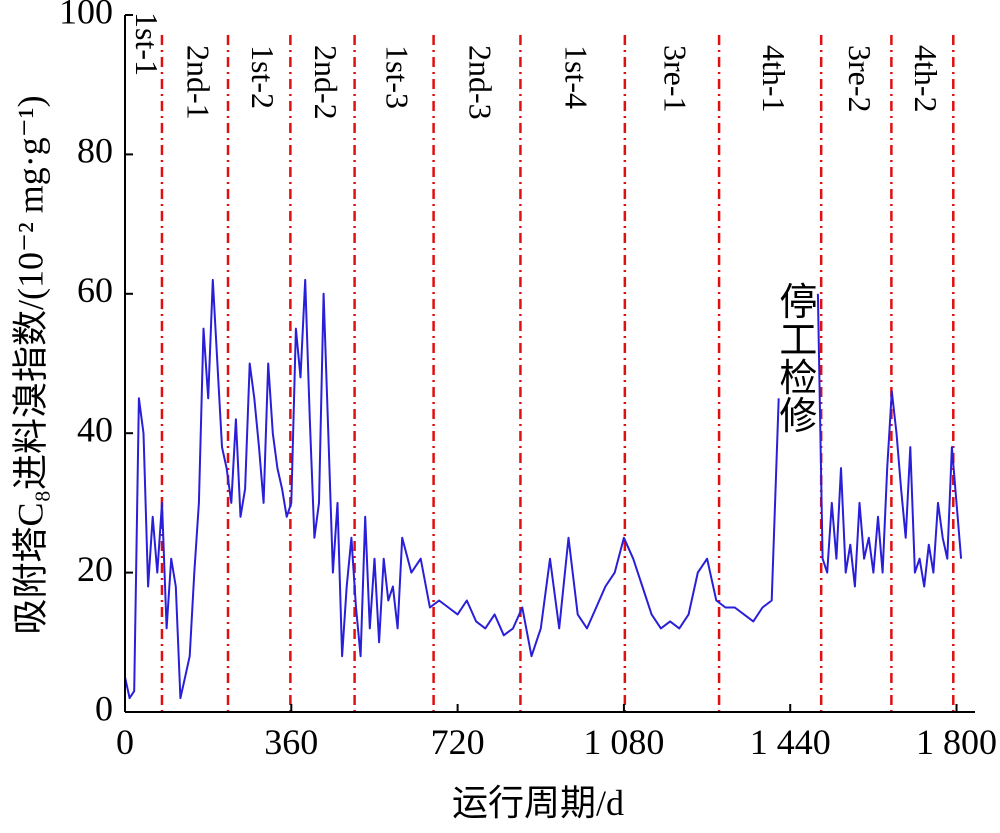  What do you see at coordinates (199, 82) in the screenshot?
I see `phase-label: 2nd-1` at bounding box center [199, 82].